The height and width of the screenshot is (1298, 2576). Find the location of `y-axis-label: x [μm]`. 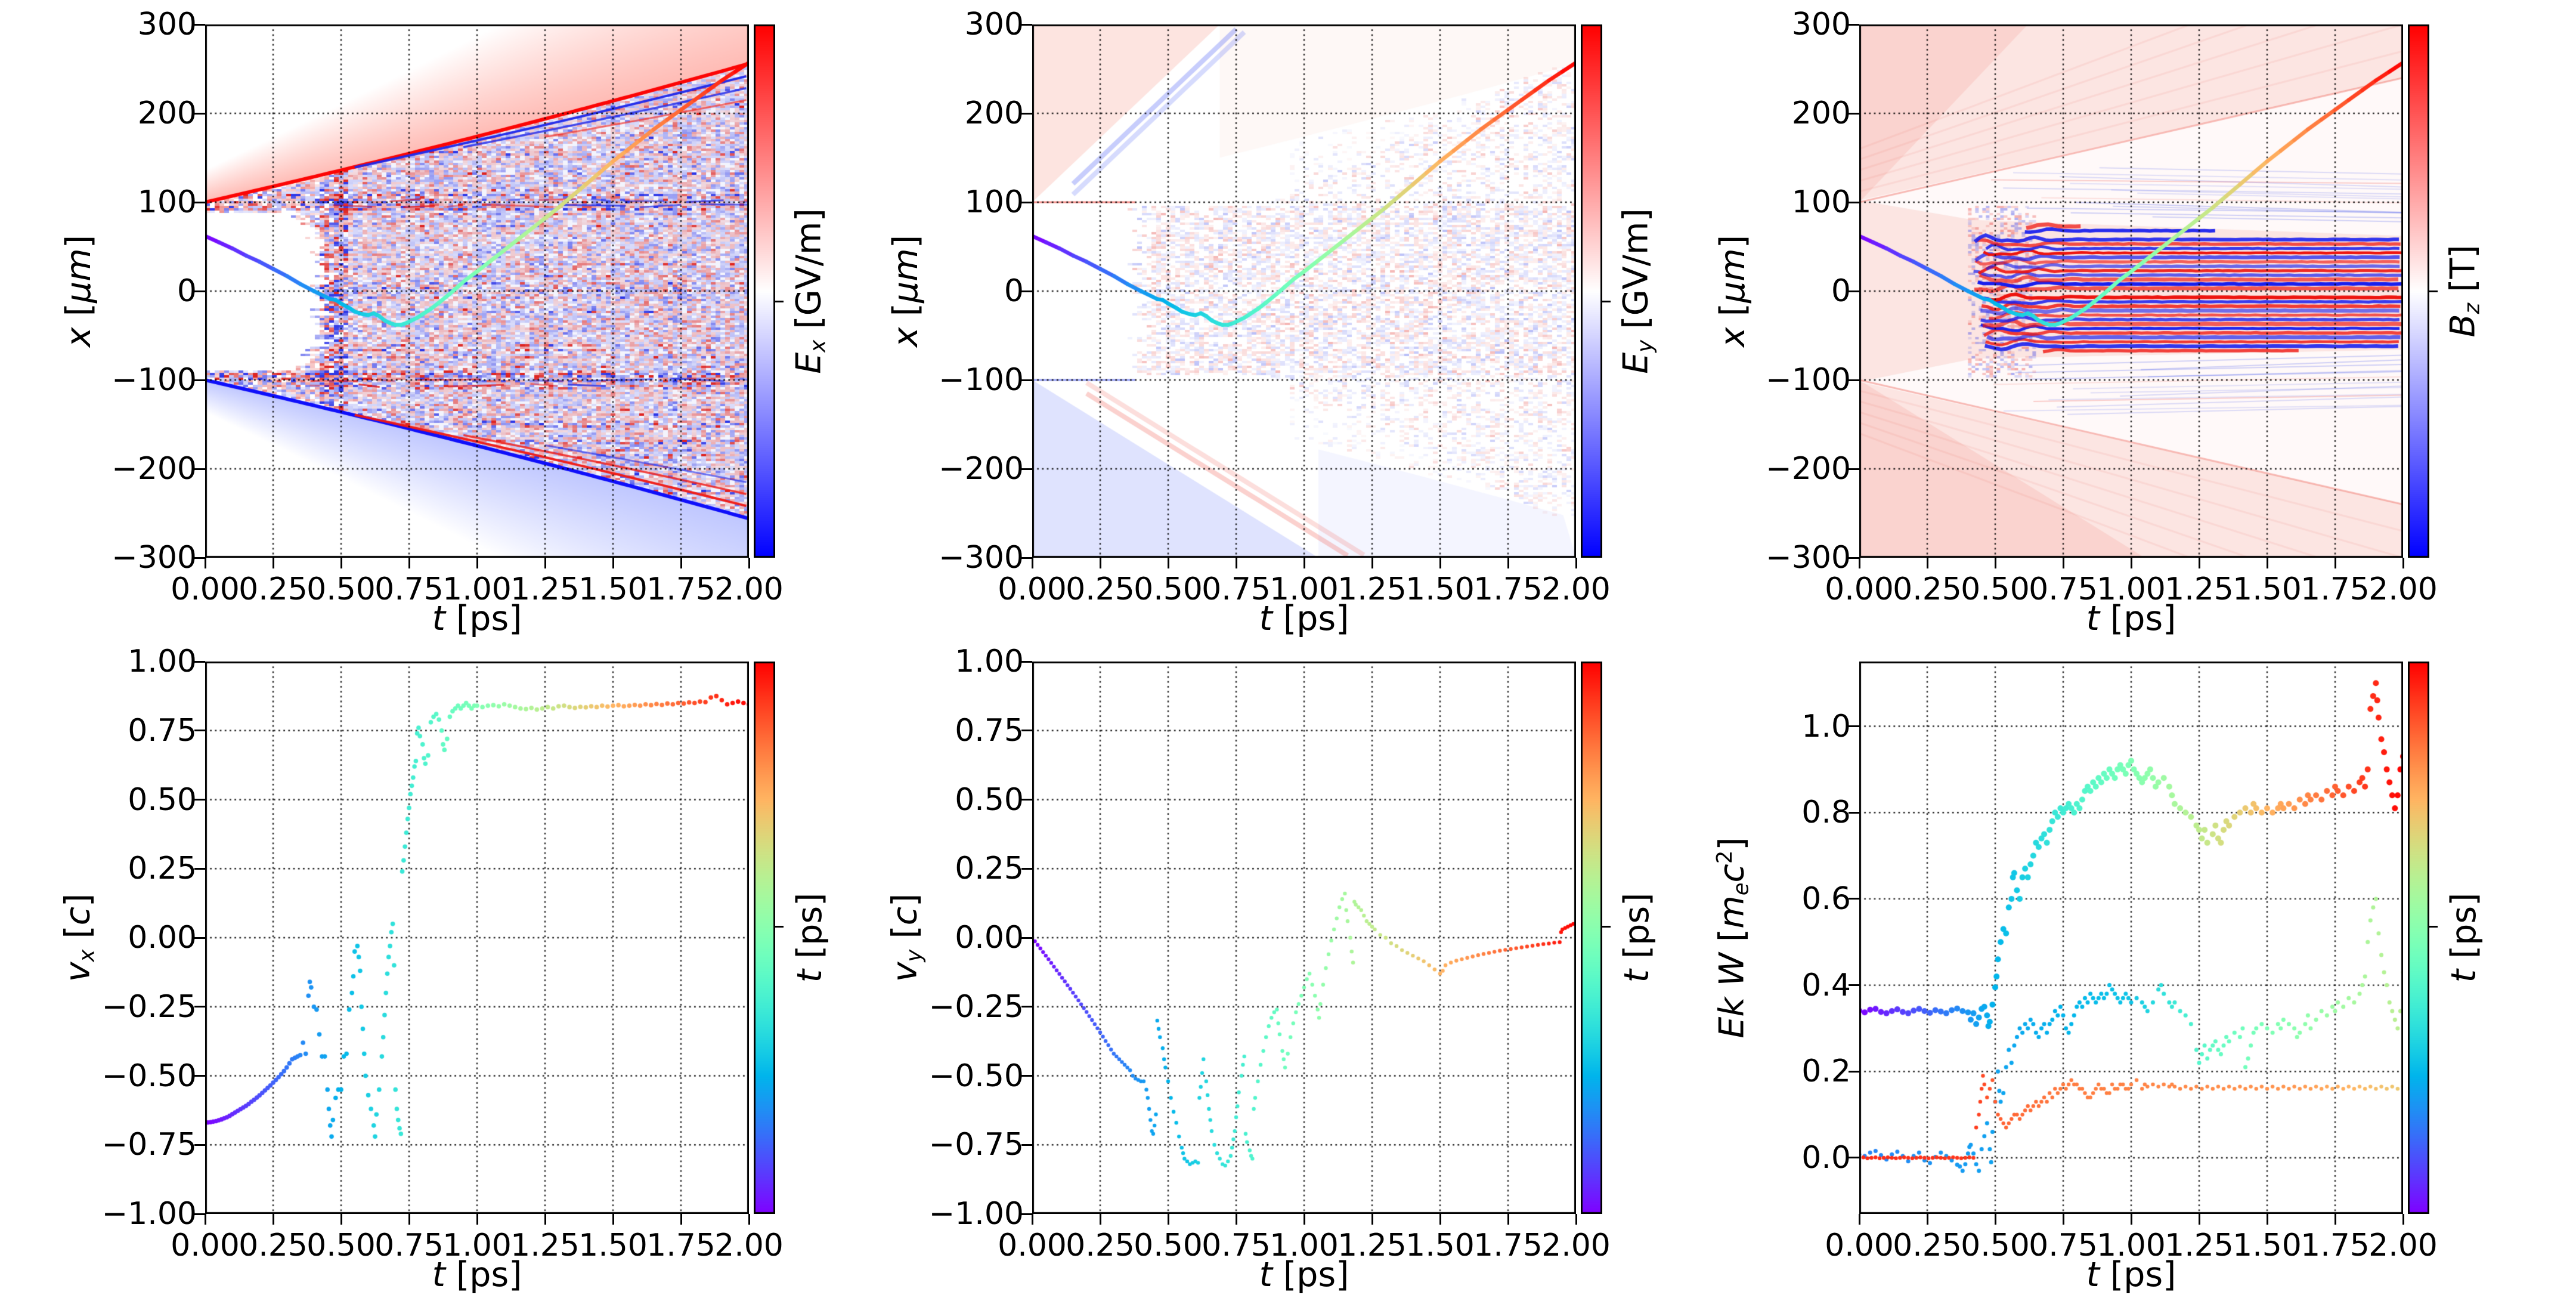

y-axis-label: x [μm] is located at coordinates (906, 291).